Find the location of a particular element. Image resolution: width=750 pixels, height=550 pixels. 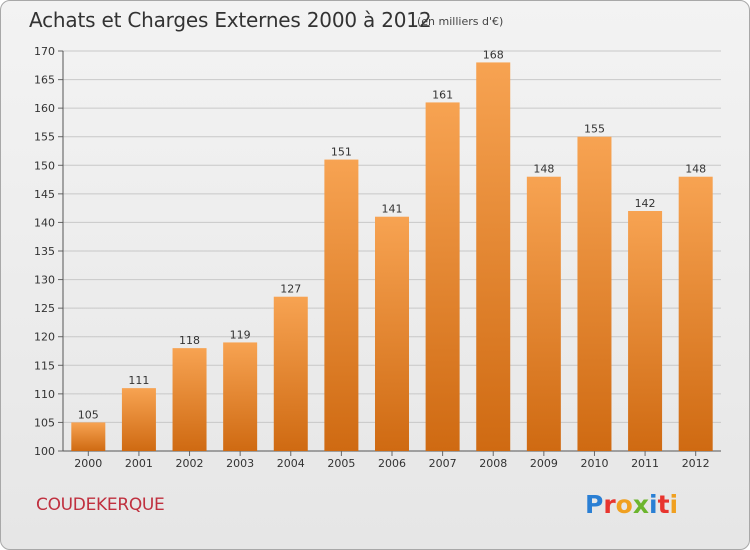

bar-2007 is located at coordinates (442, 276).